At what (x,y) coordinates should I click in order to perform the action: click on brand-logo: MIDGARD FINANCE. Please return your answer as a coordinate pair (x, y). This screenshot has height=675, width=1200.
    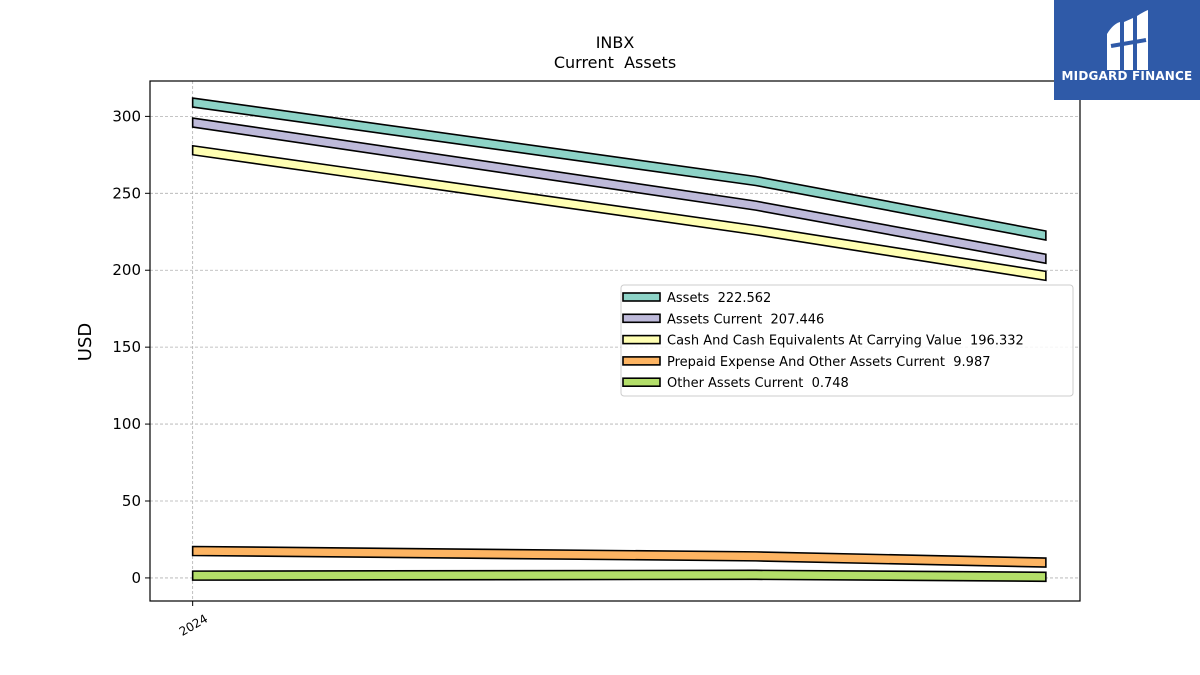
    Looking at the image, I should click on (1127, 50).